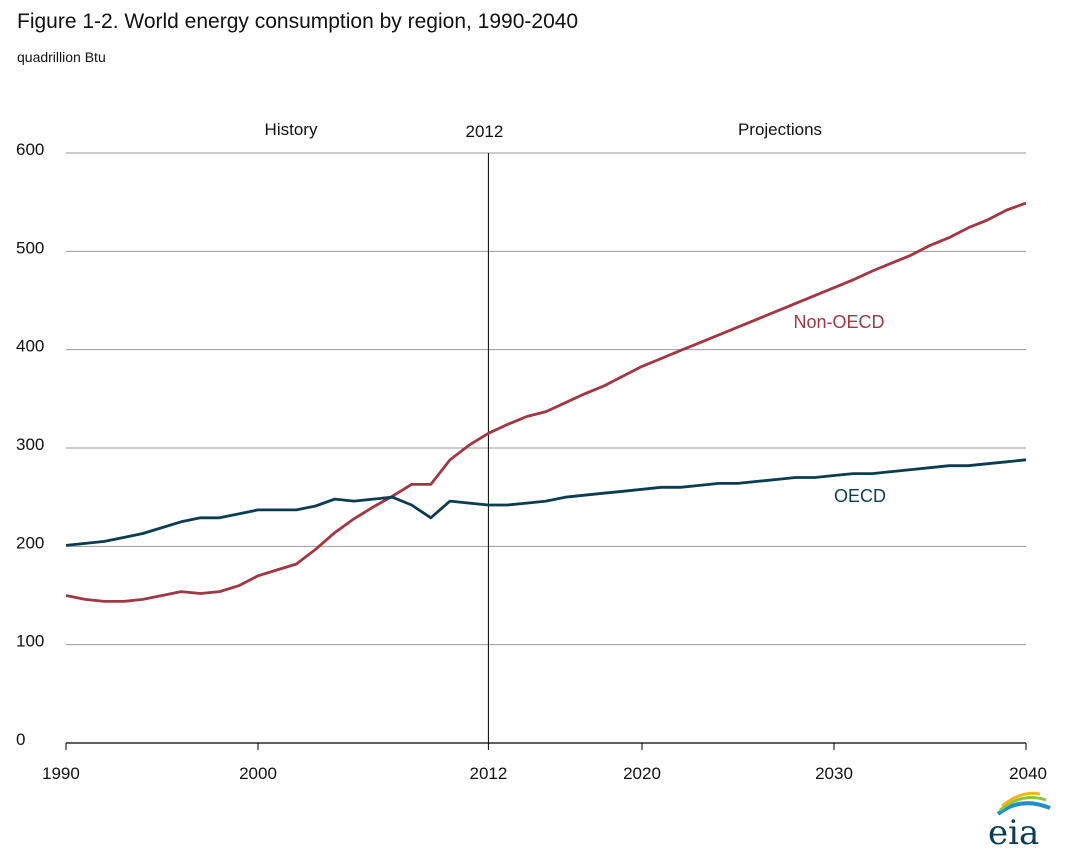 This screenshot has width=1067, height=852. I want to click on x-tick-label-1990: 1990, so click(61, 773).